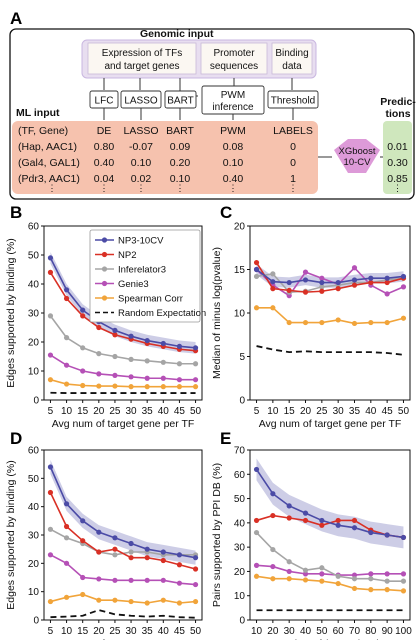  What do you see at coordinates (150, 299) in the screenshot?
I see `legend-label: Spearman Corr` at bounding box center [150, 299].